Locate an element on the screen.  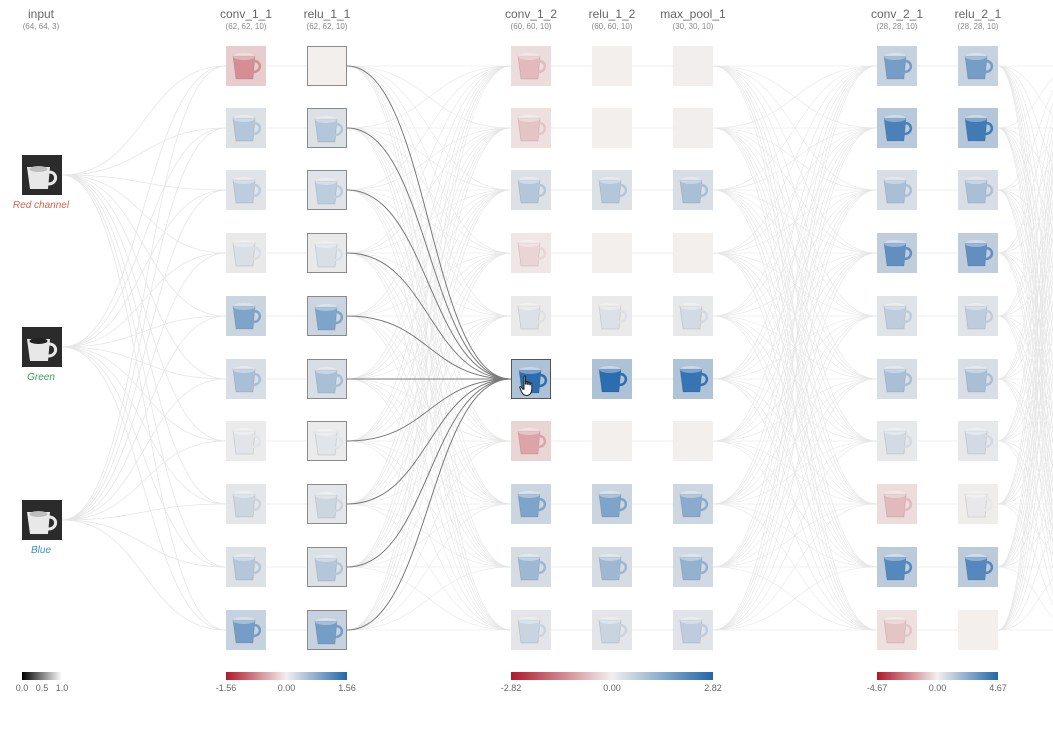
input-image-blue is located at coordinates (42, 520).